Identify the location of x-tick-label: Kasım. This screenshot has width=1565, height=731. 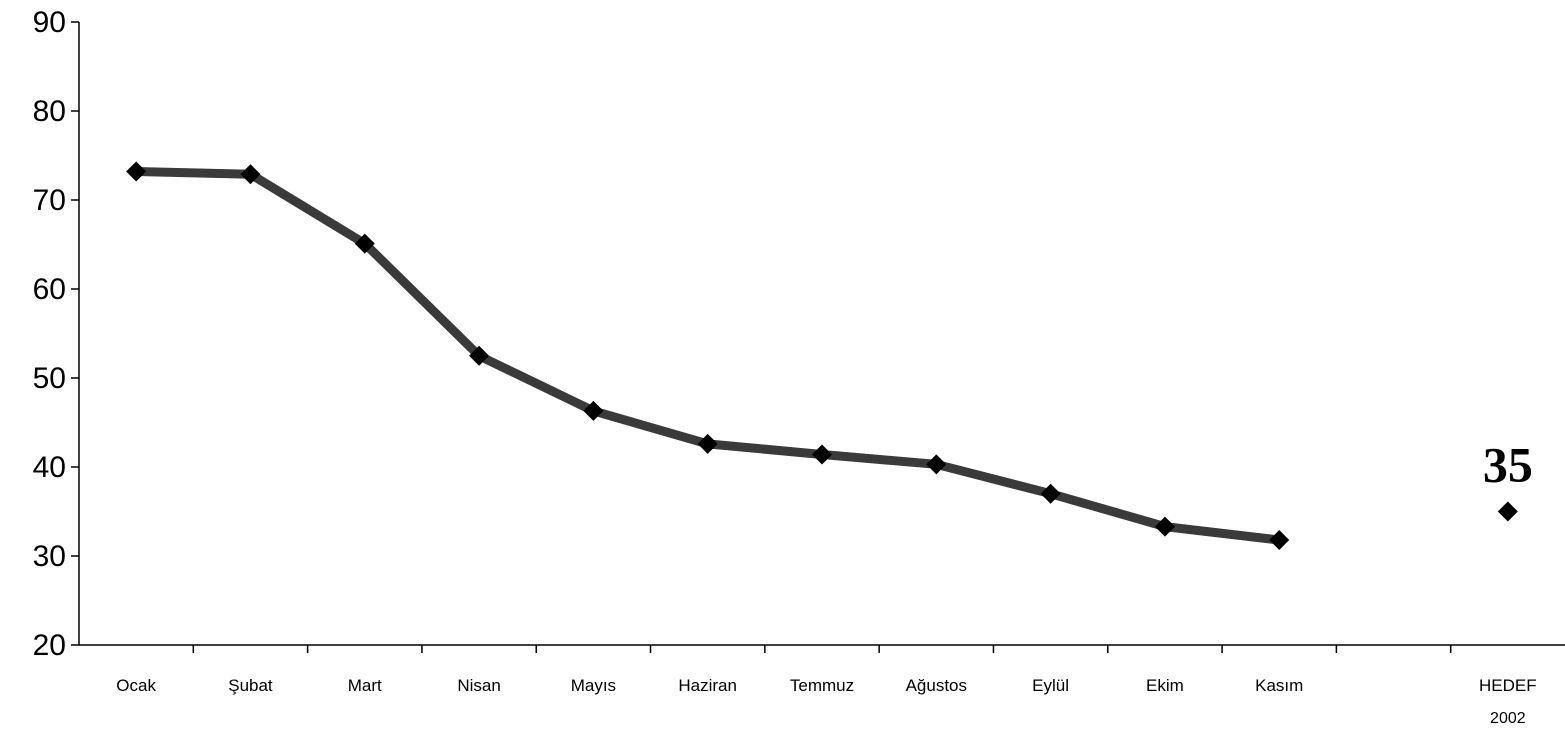
(1279, 685).